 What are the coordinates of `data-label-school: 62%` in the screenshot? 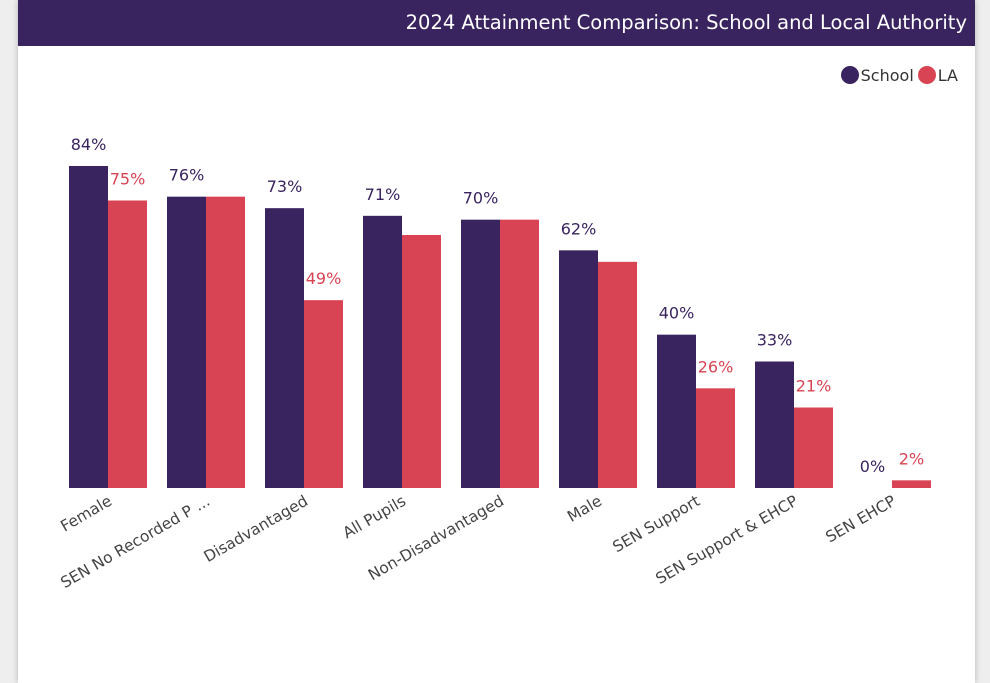 It's located at (579, 228).